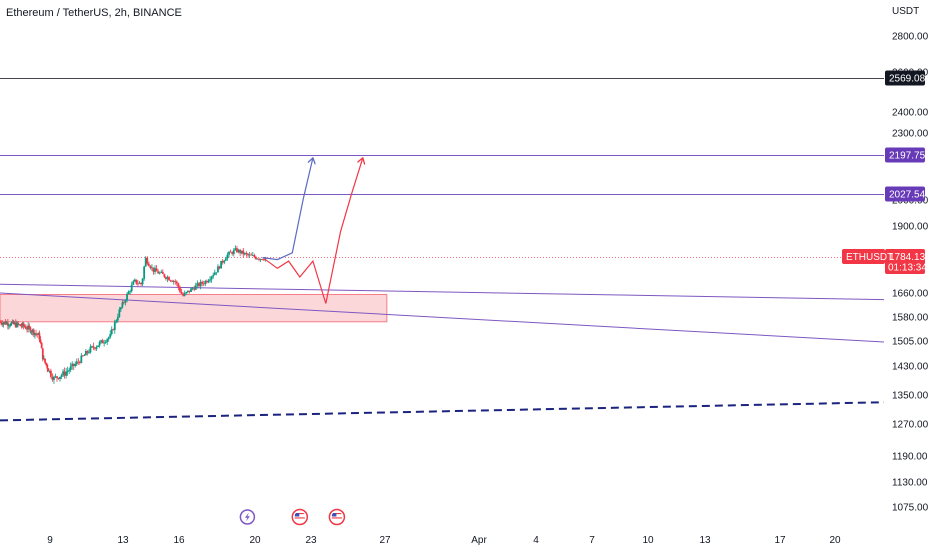 The image size is (932, 550). I want to click on time-tick-label: 17, so click(780, 540).